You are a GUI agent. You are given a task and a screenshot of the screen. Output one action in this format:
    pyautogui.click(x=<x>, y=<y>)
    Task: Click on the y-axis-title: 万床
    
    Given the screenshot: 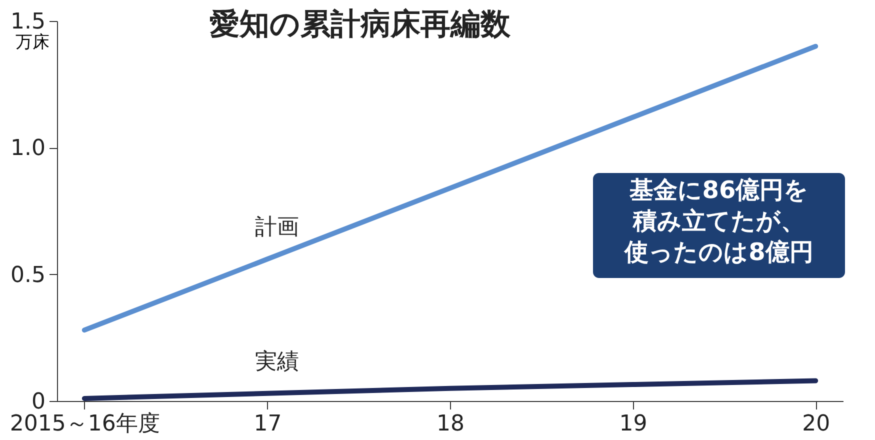 What is the action you would take?
    pyautogui.click(x=33, y=42)
    